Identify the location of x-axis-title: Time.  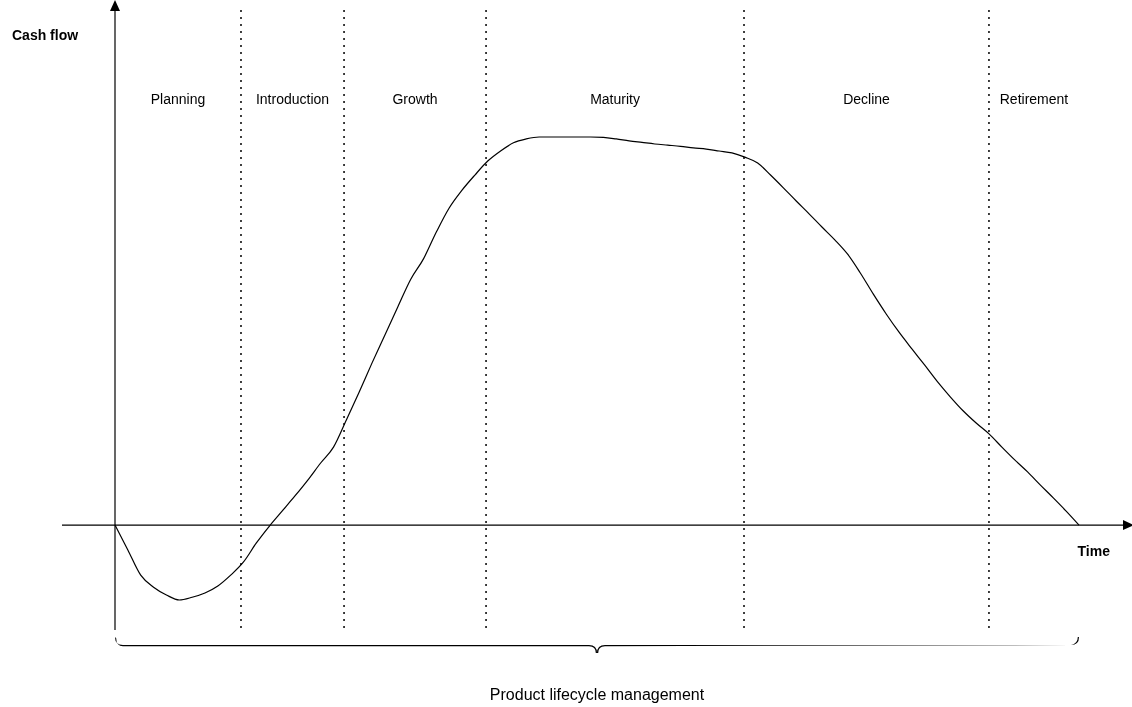
(1094, 551).